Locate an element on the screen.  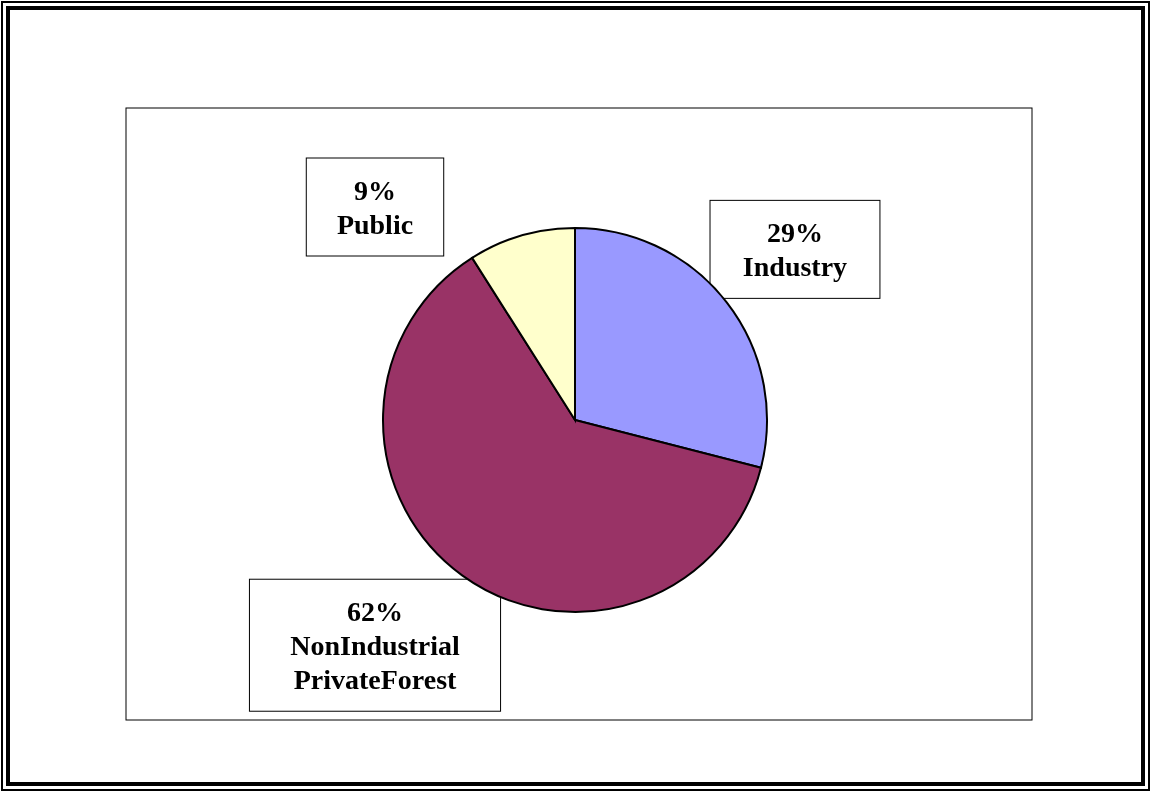
data-label: 62% is located at coordinates (375, 611).